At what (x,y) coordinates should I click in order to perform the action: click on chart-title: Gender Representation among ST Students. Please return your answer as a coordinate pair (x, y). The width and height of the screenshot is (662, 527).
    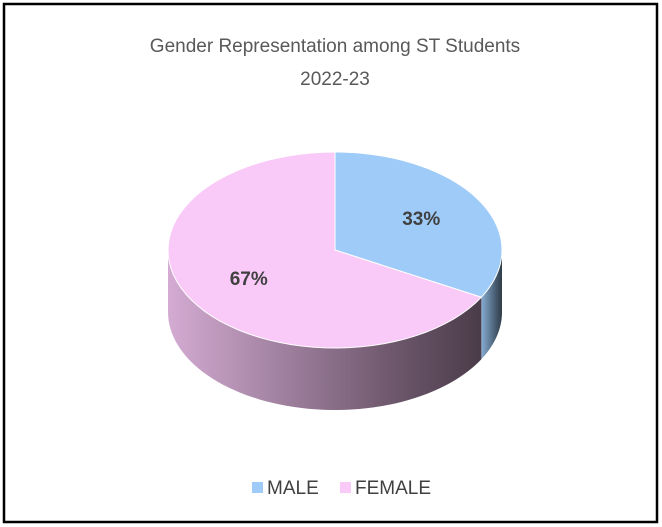
    Looking at the image, I should click on (335, 46).